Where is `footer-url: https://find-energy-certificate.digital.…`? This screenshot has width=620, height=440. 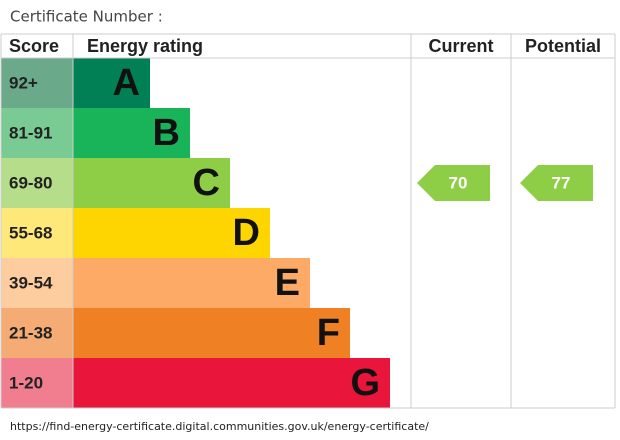 footer-url: https://find-energy-certificate.digital.… is located at coordinates (219, 426).